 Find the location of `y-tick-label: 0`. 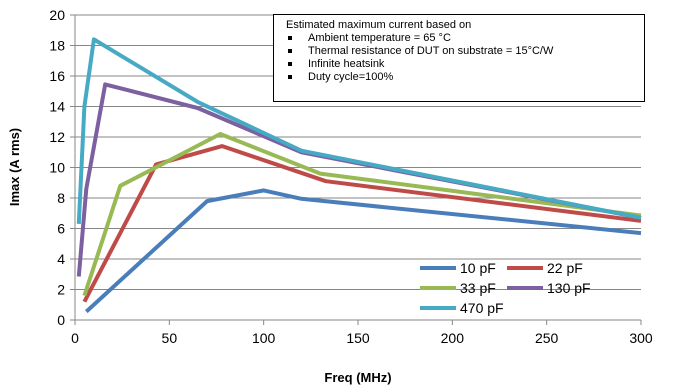

y-tick-label: 0 is located at coordinates (61, 320).